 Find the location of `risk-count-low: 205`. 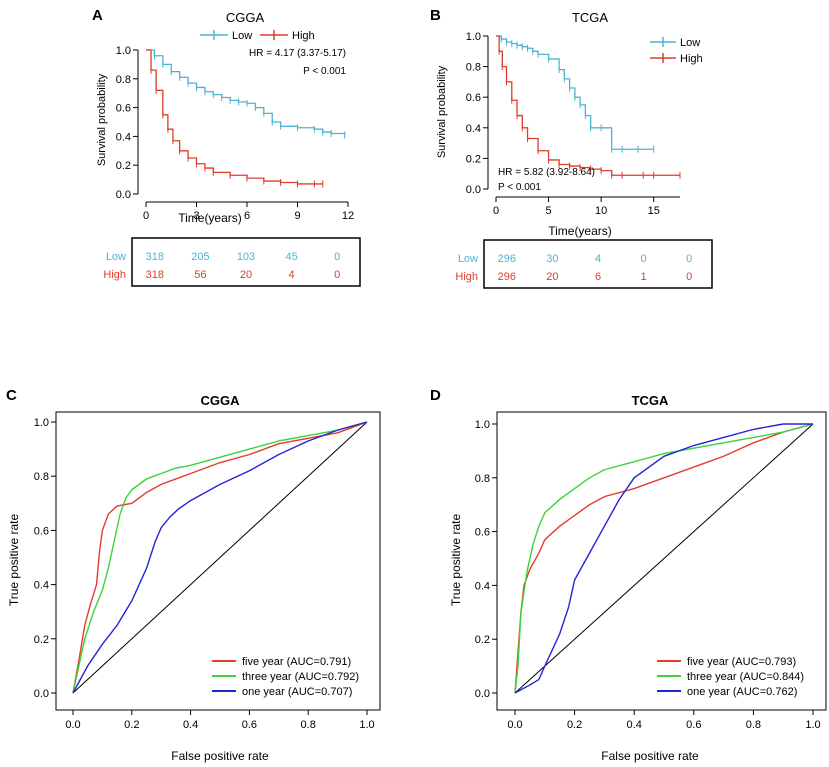

risk-count-low: 205 is located at coordinates (200, 257).